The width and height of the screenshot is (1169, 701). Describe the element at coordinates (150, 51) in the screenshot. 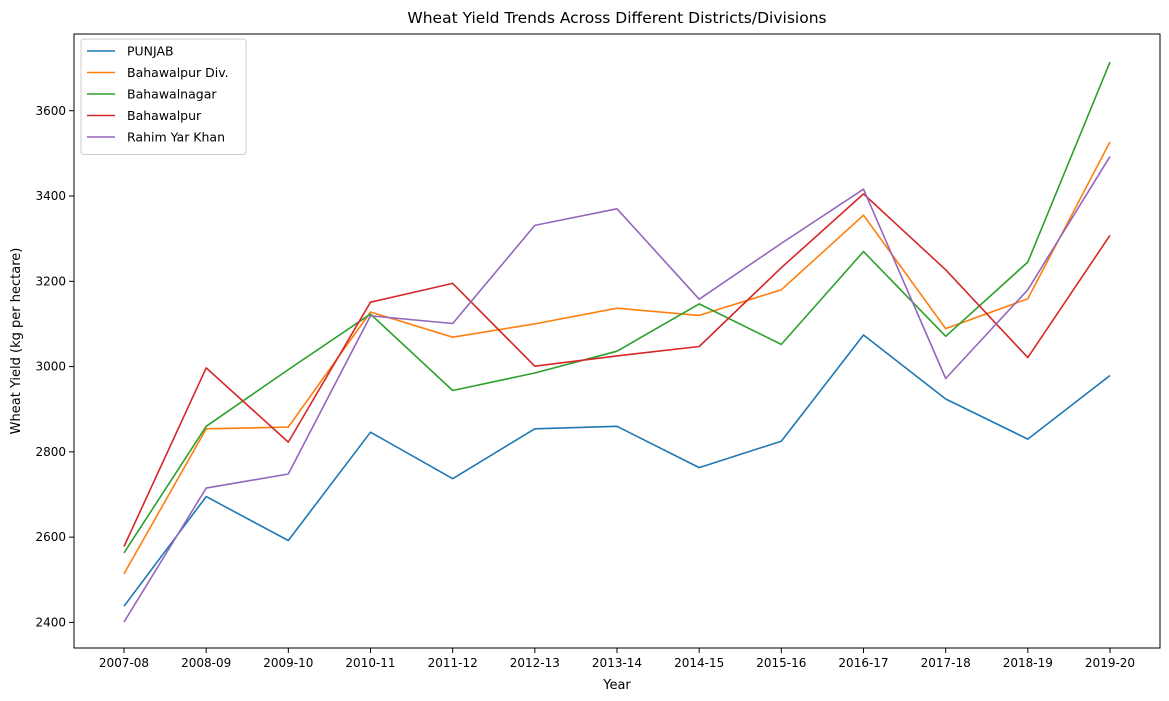

I see `legend-entry-label: PUNJAB` at that location.